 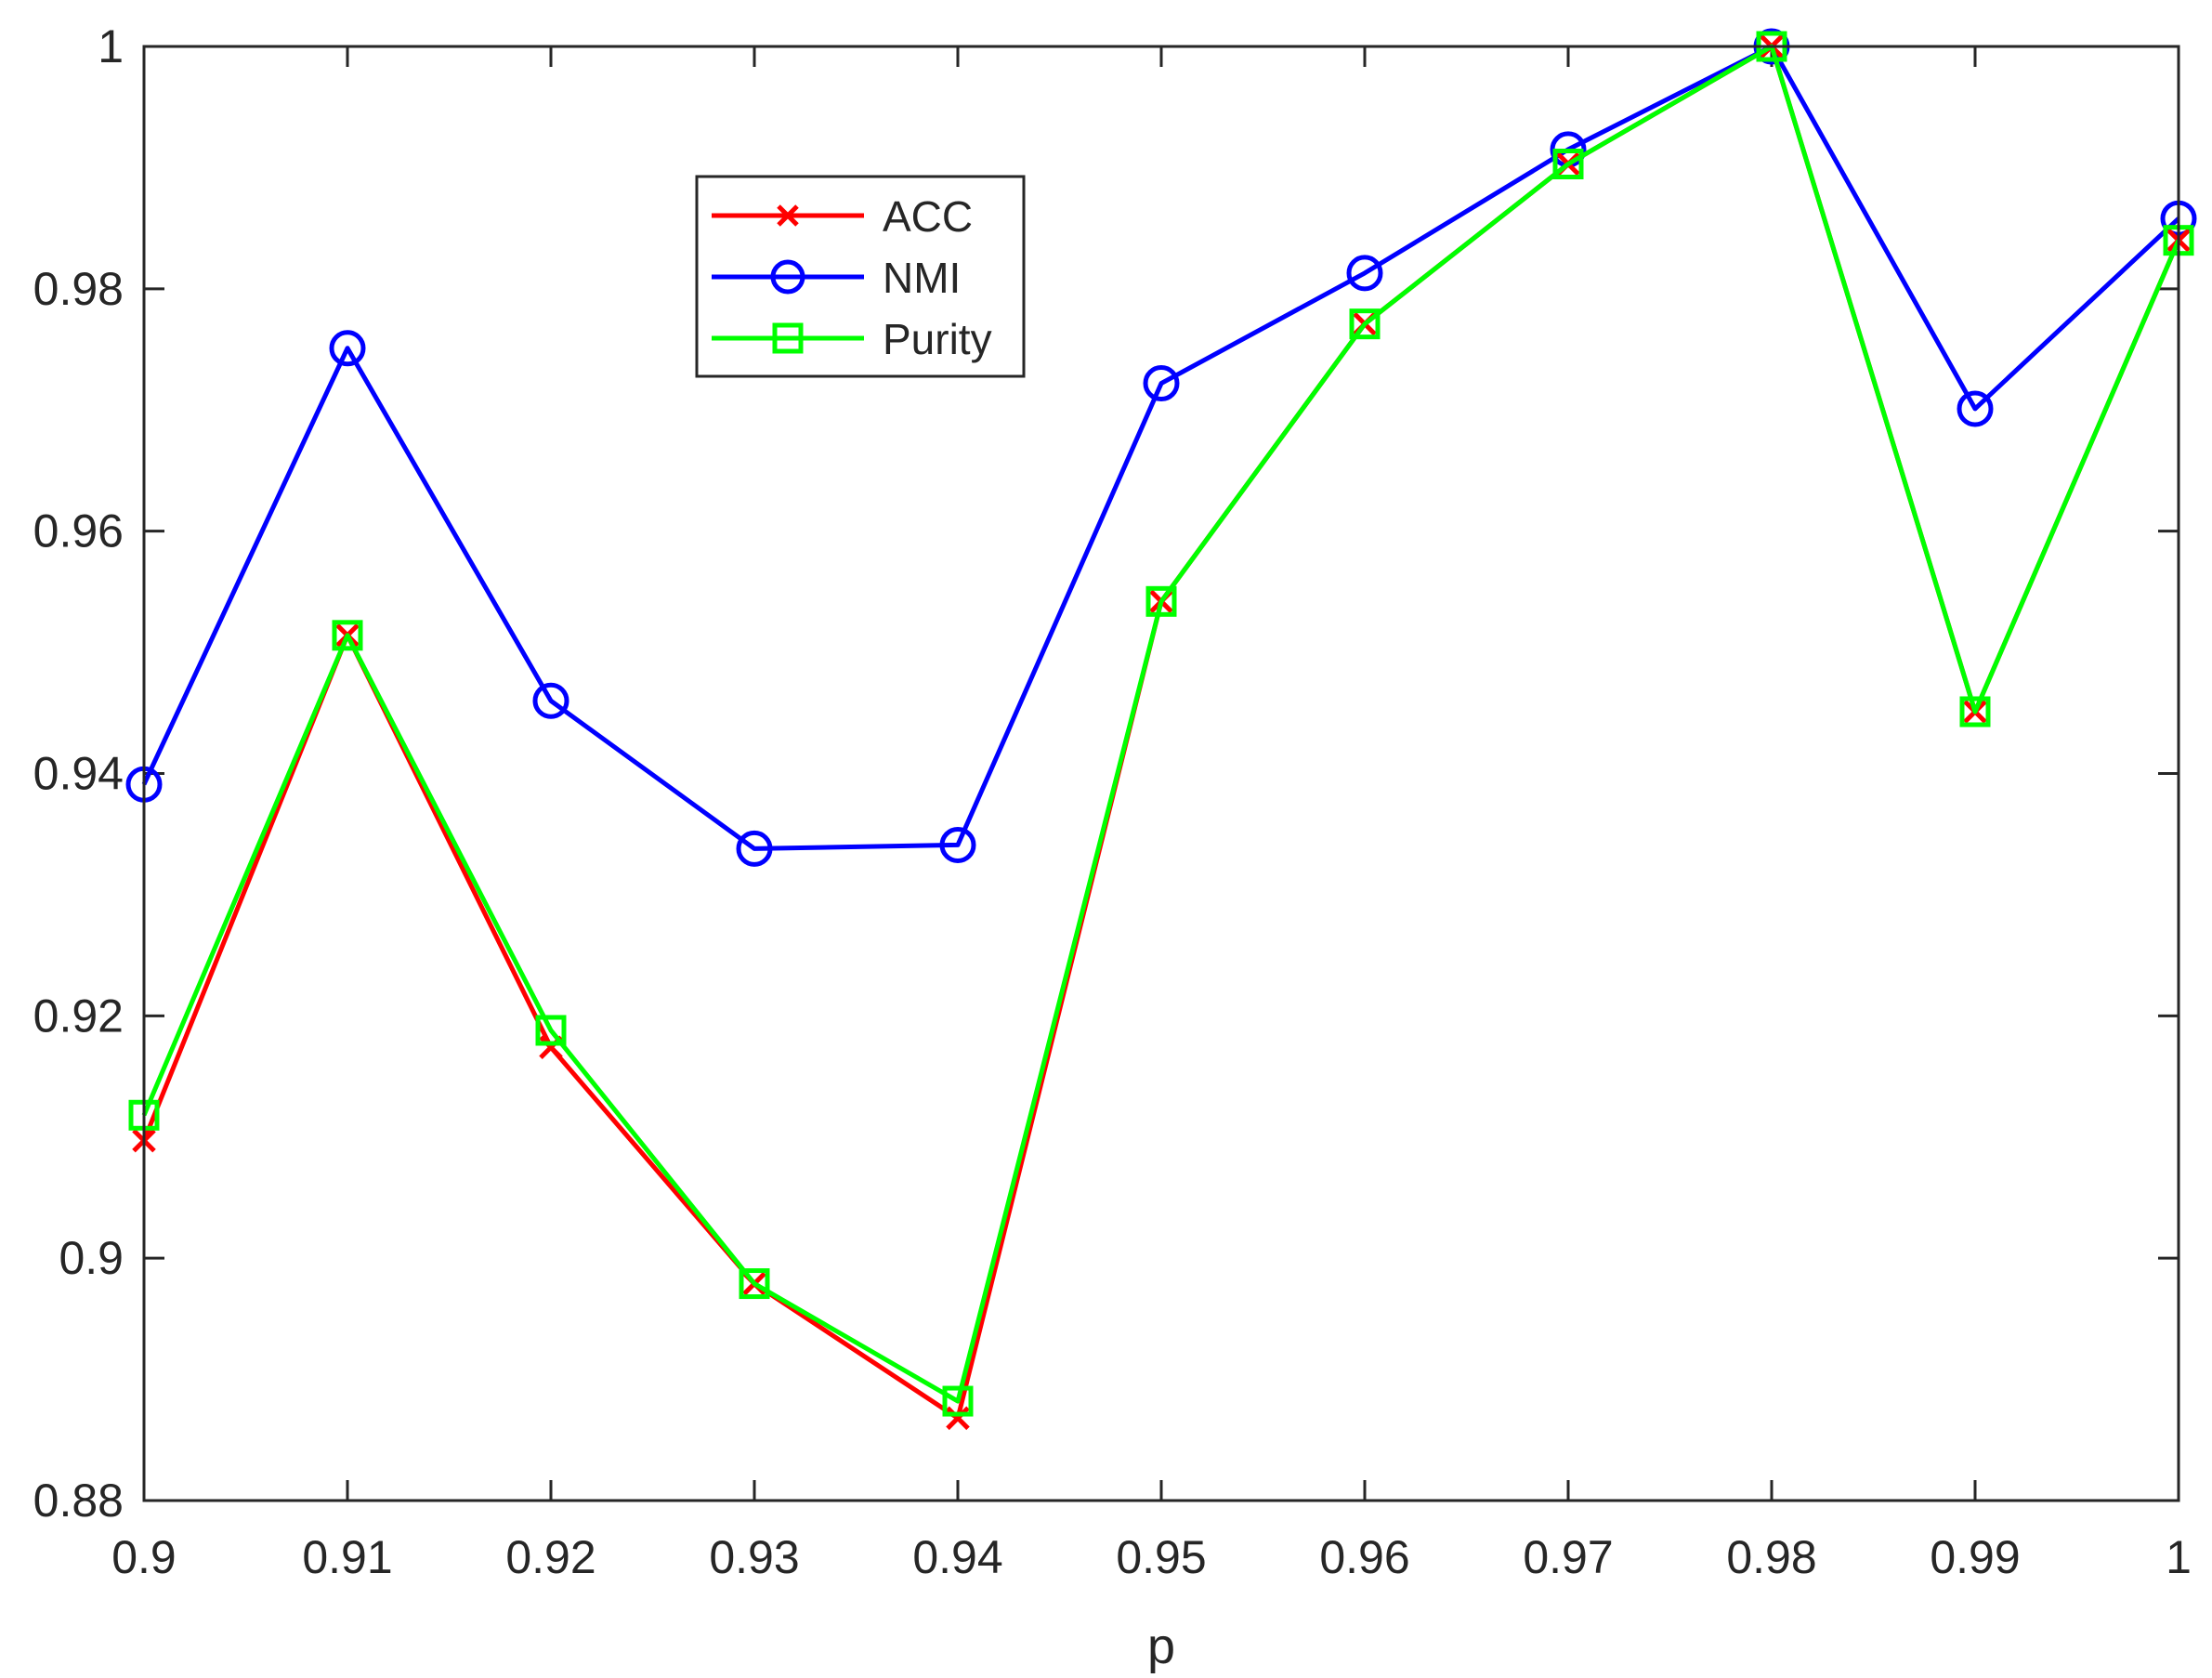 What do you see at coordinates (852, 339) in the screenshot?
I see `legend-item-purity: Purity` at bounding box center [852, 339].